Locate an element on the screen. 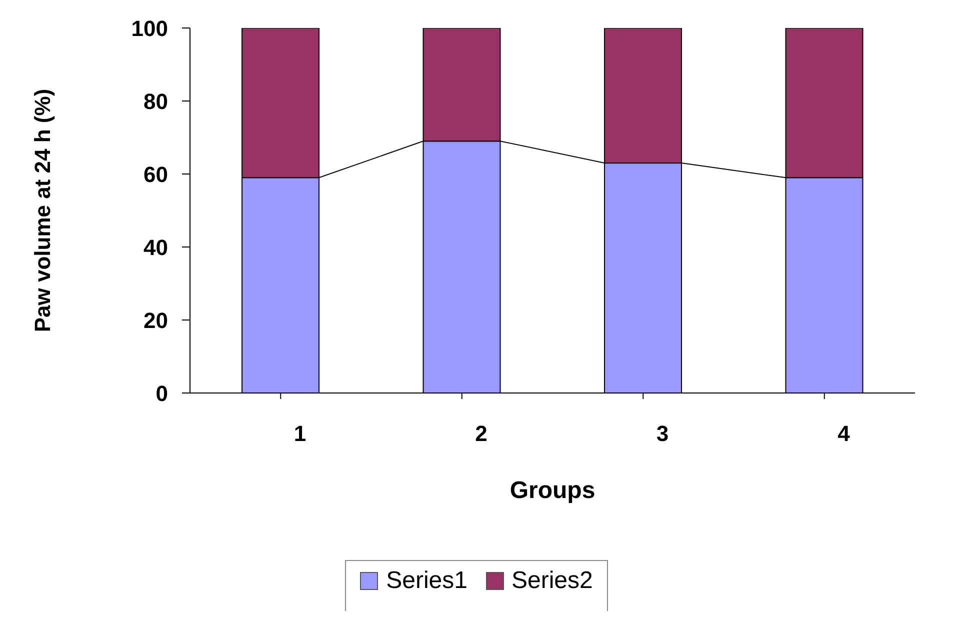 The height and width of the screenshot is (619, 953). y-tick-label: 100 is located at coordinates (149, 28).